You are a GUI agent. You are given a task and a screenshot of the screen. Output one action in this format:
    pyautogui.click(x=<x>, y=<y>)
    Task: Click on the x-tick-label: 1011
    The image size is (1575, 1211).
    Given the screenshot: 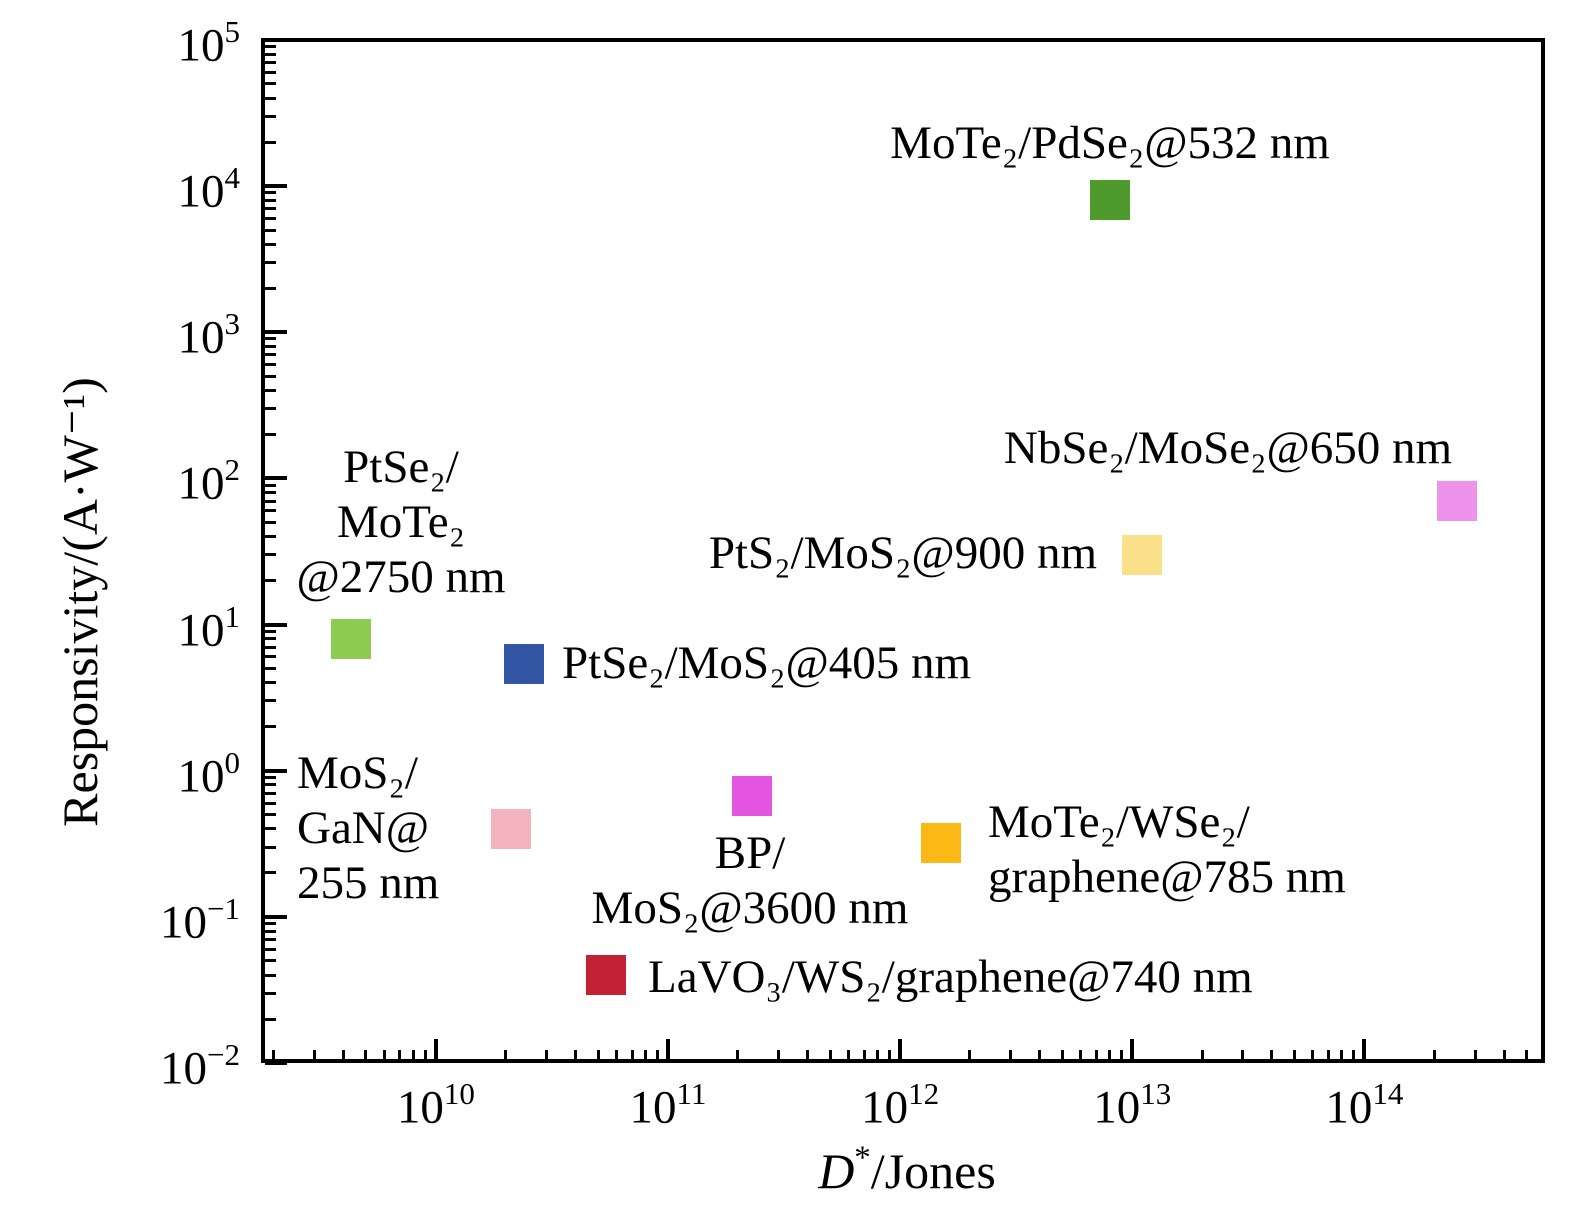 What is the action you would take?
    pyautogui.click(x=668, y=1105)
    